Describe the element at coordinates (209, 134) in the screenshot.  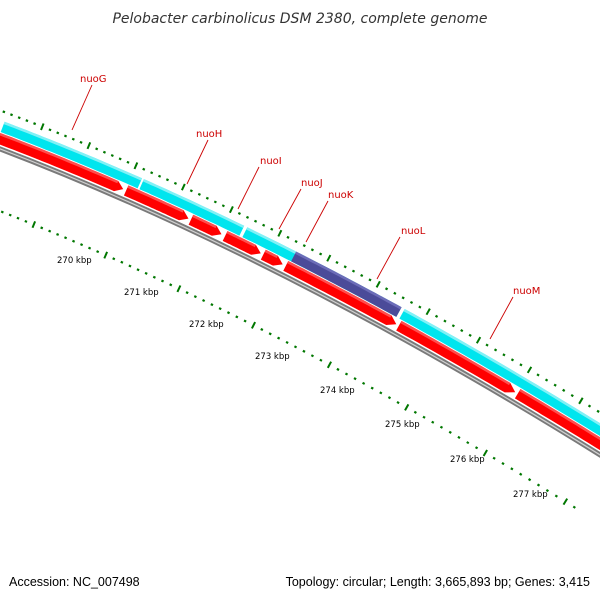
I see `gene-label-nuoh: nuoH` at that location.